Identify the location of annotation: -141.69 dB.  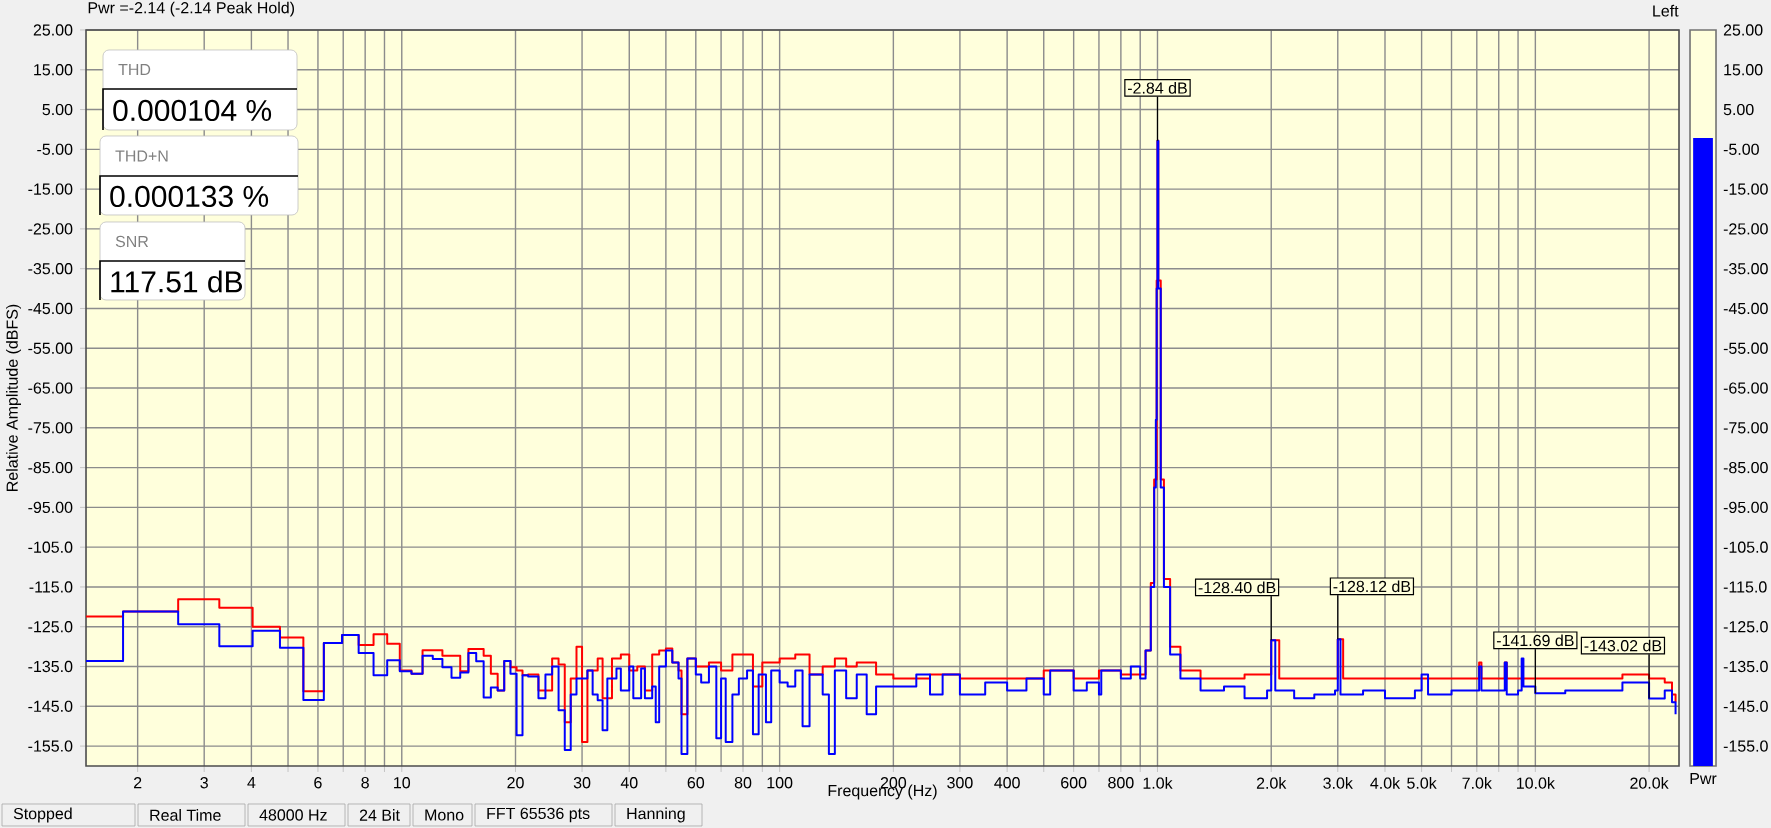
(1535, 640).